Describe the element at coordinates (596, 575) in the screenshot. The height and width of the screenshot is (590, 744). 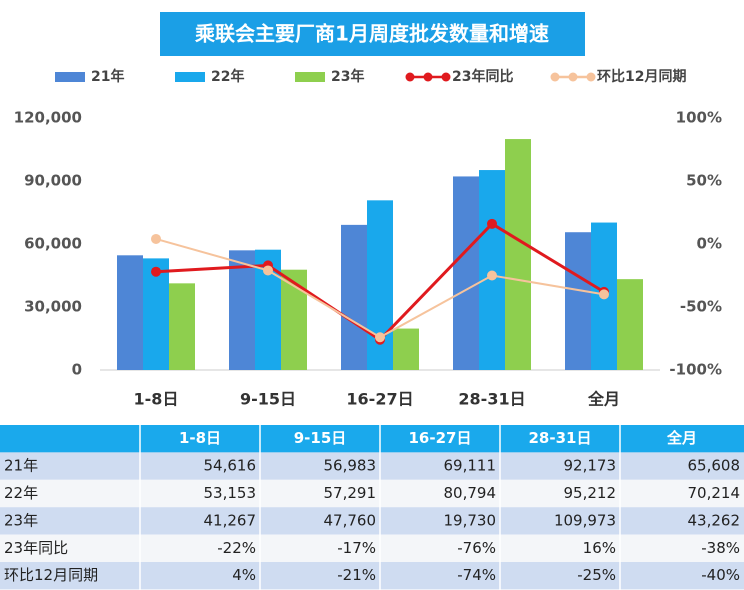
I see `table-cell: -25%` at that location.